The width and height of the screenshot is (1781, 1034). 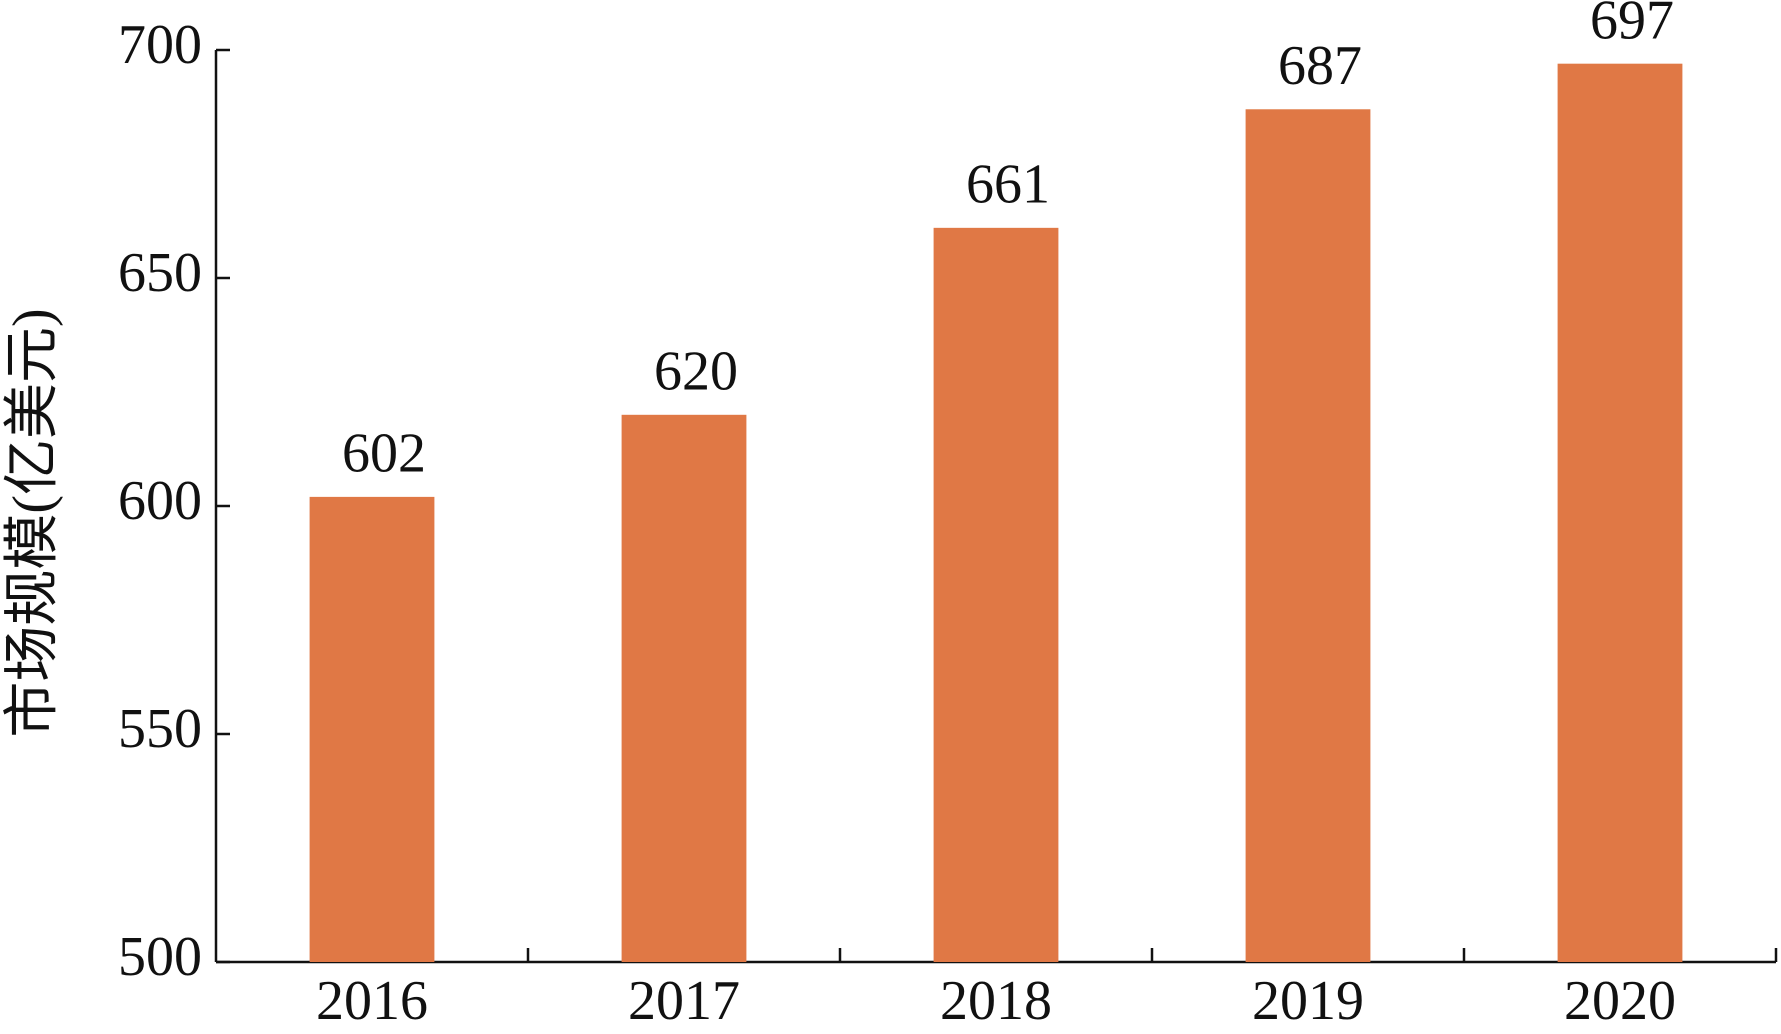 What do you see at coordinates (160, 729) in the screenshot?
I see `y-tick-label: 550` at bounding box center [160, 729].